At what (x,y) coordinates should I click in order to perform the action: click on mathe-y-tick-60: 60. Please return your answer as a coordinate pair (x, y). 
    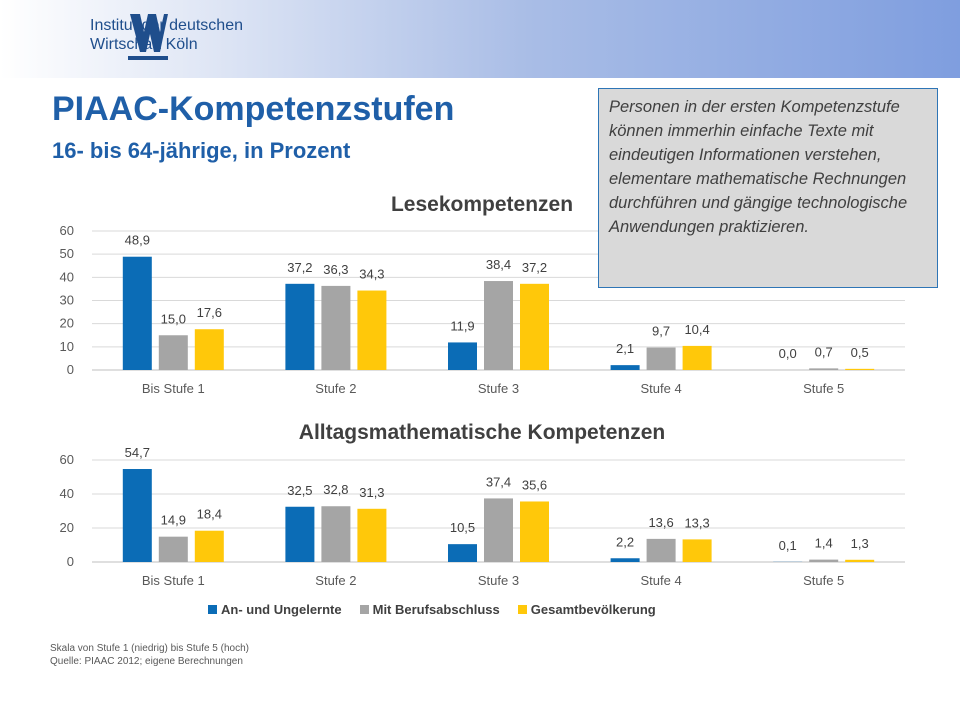
    Looking at the image, I should click on (67, 459).